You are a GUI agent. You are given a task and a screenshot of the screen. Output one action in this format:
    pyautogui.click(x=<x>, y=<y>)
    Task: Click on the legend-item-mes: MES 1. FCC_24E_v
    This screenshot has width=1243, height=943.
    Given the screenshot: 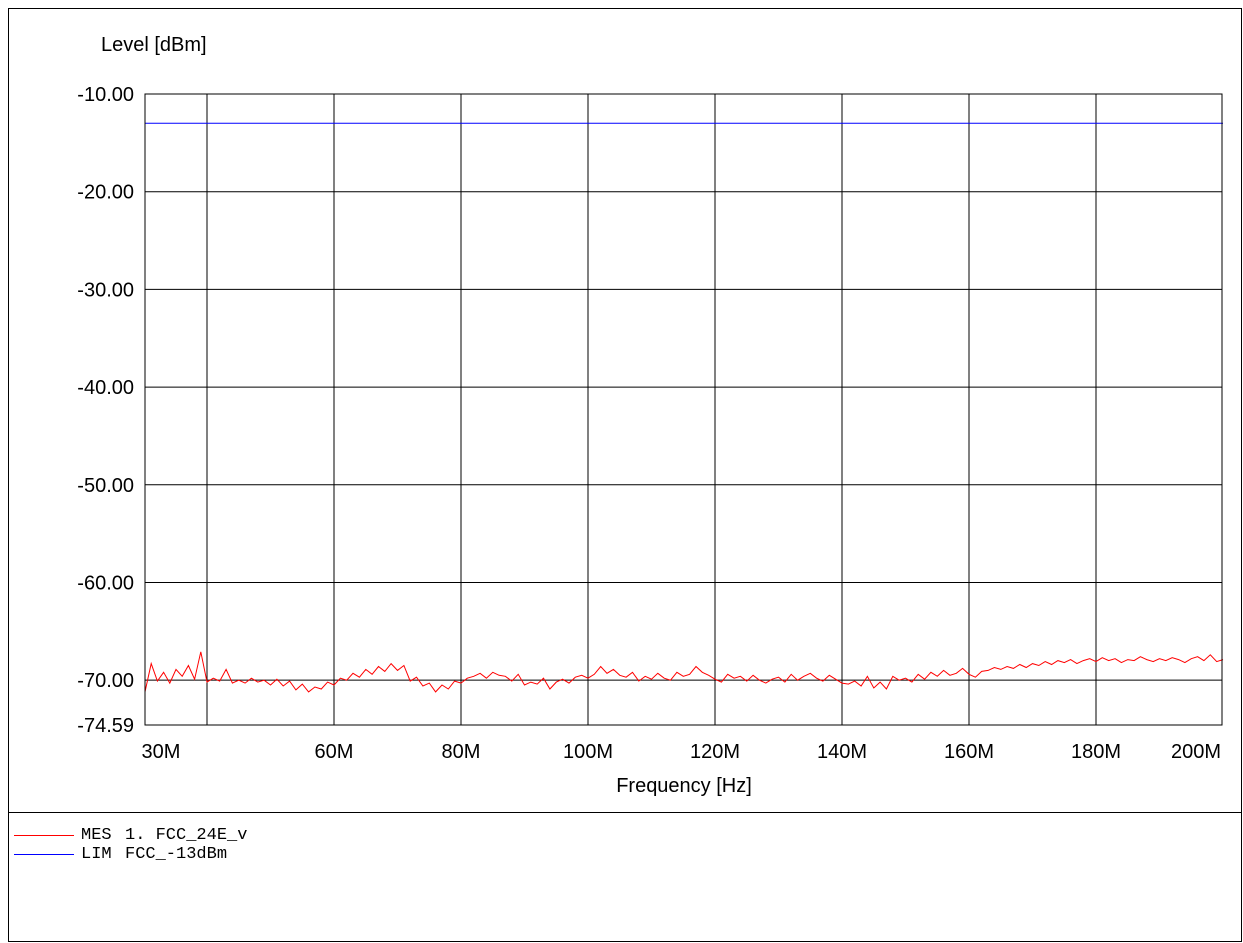 What is the action you would take?
    pyautogui.click(x=130, y=835)
    